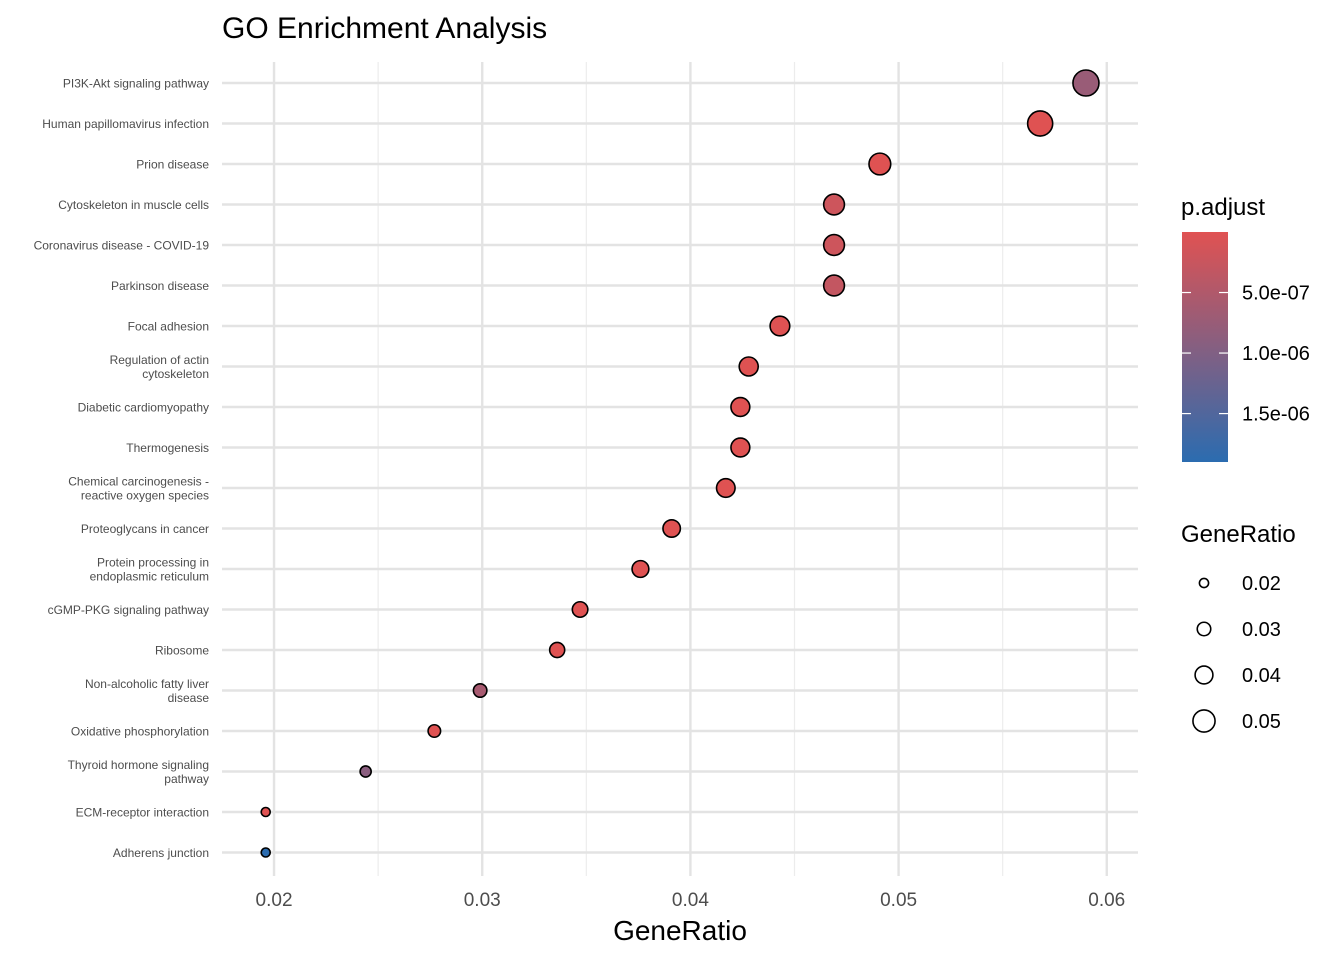 This screenshot has height=965, width=1344. Describe the element at coordinates (1238, 534) in the screenshot. I see `size-legend-title: GeneRatio` at that location.